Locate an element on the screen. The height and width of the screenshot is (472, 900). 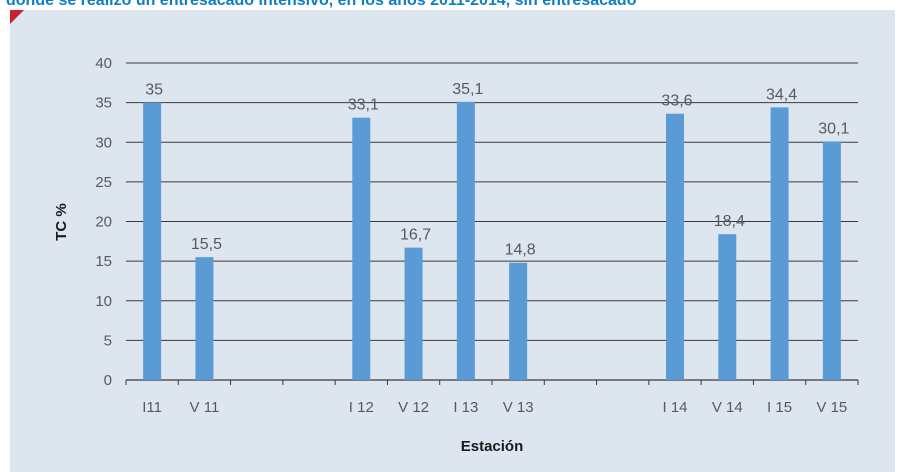
data-label: 33,6 is located at coordinates (676, 101).